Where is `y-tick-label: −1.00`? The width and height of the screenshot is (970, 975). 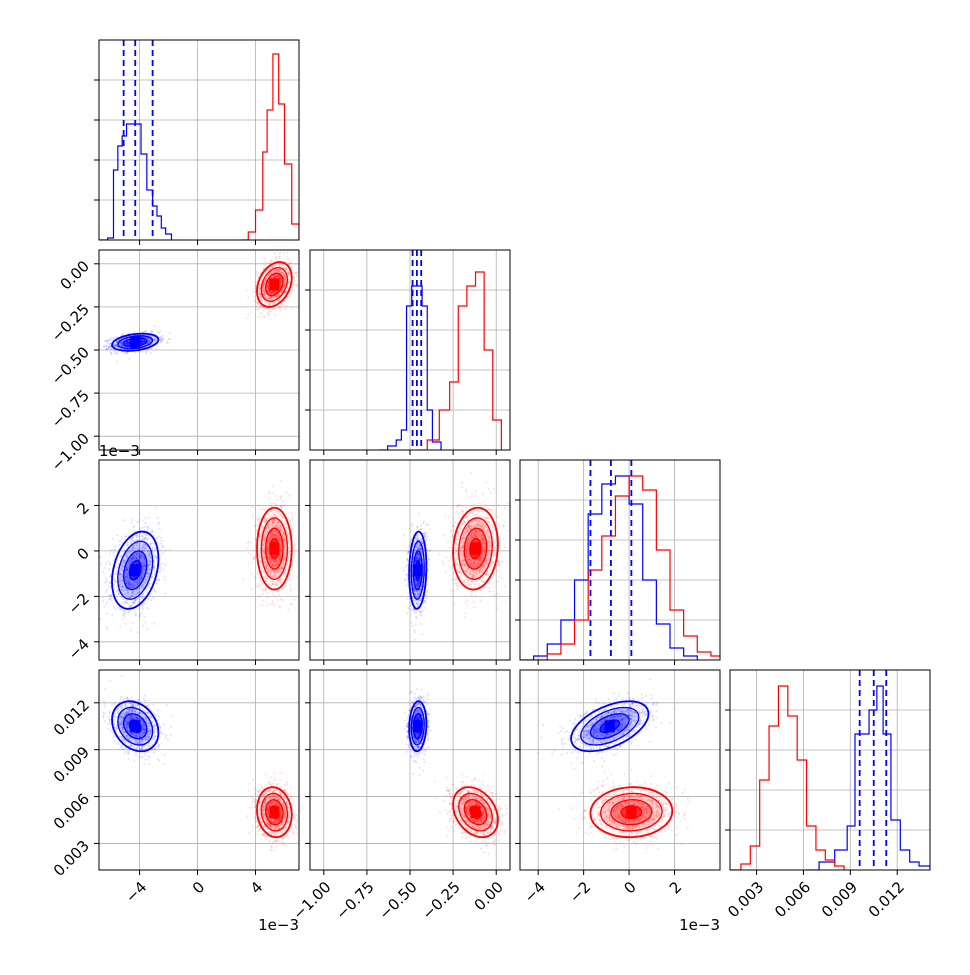 y-tick-label: −1.00 is located at coordinates (70, 451).